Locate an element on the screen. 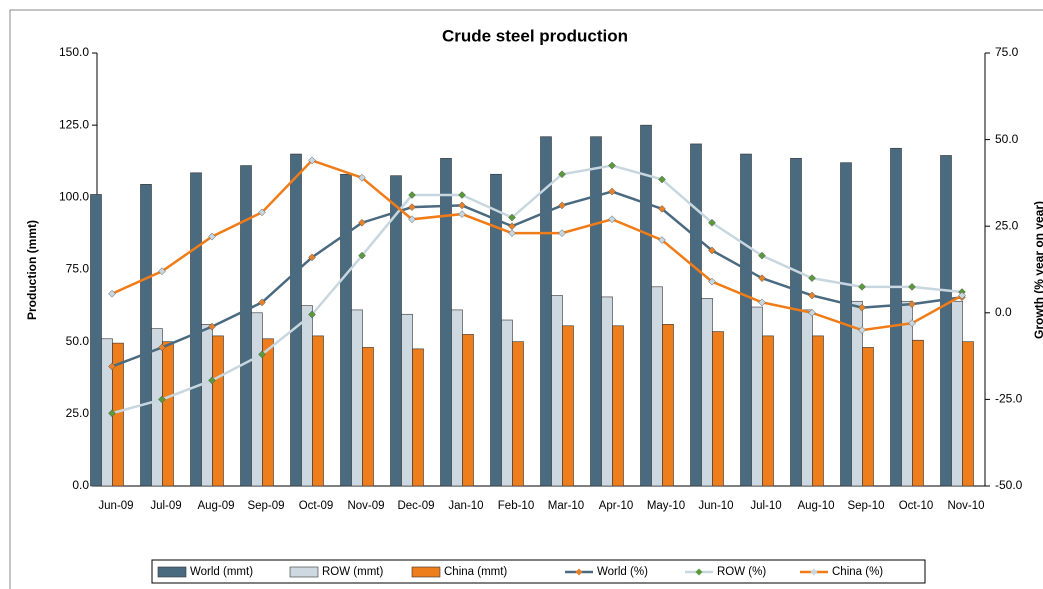 The height and width of the screenshot is (589, 1043). y2-tick-label: 25.0 is located at coordinates (1007, 225).